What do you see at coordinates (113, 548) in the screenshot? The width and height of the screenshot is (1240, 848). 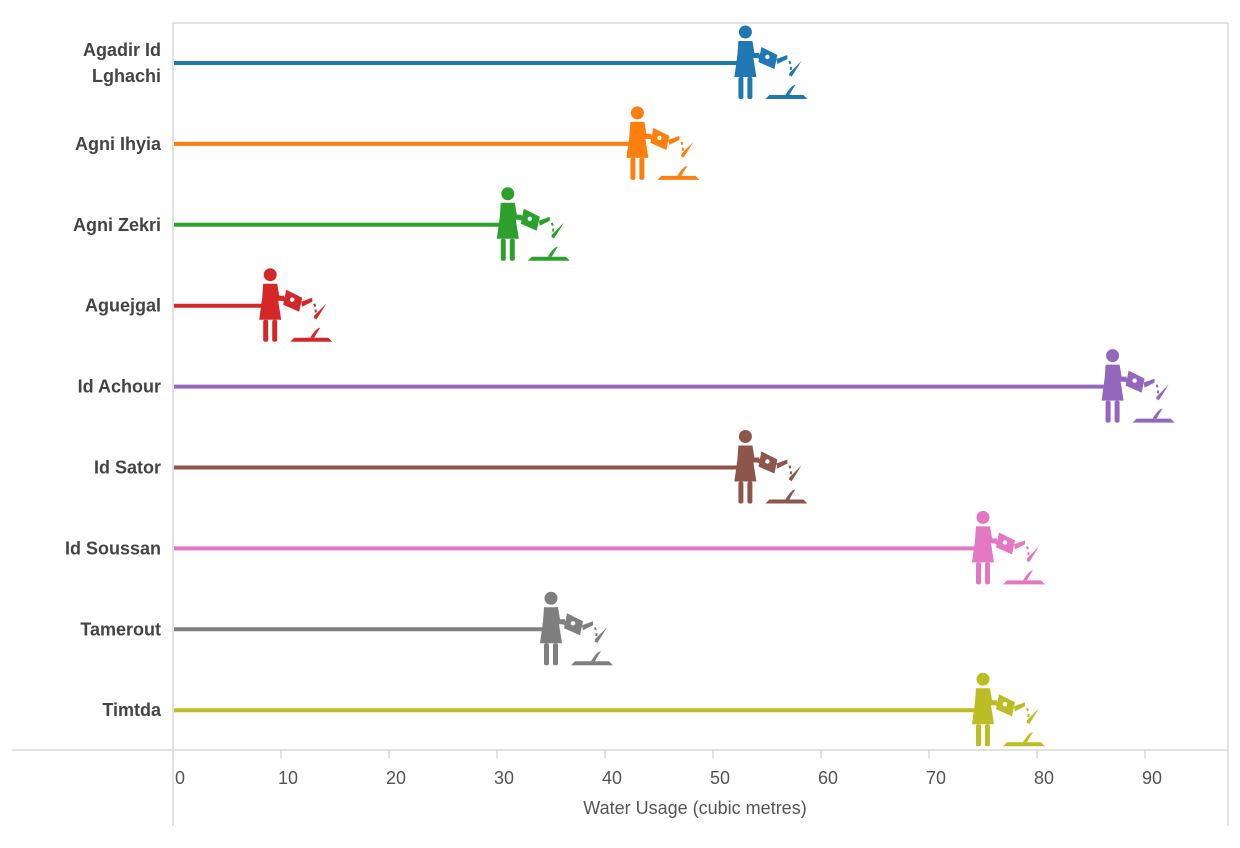 I see `category-label: Id Soussan` at bounding box center [113, 548].